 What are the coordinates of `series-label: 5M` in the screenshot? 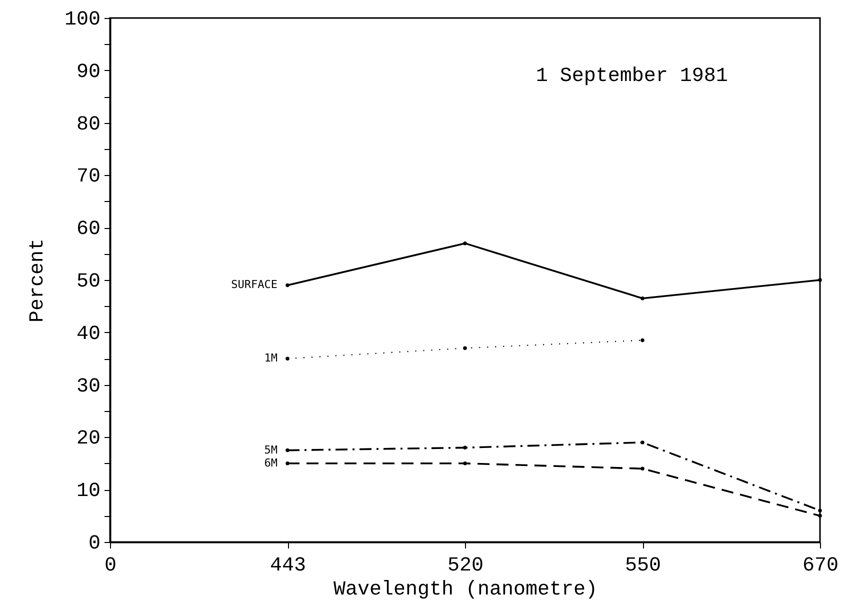 It's located at (271, 449).